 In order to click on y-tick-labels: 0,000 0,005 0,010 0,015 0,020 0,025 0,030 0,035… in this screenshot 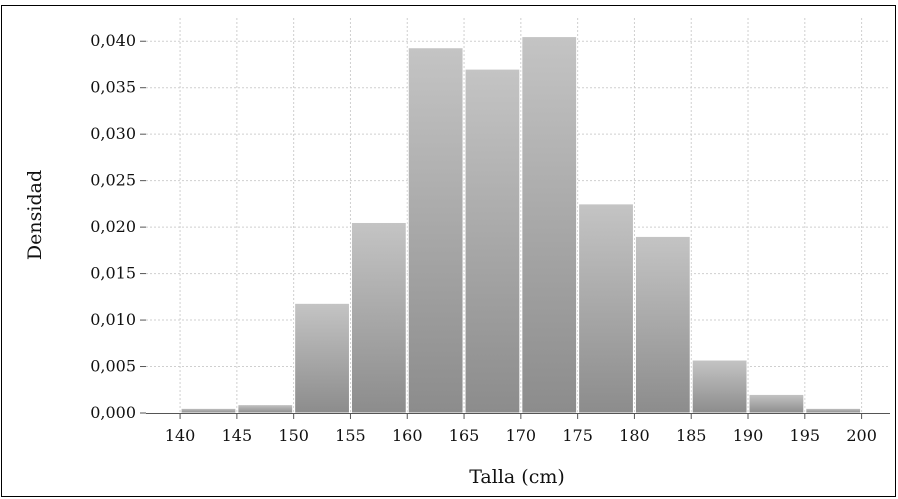, I will do `click(113, 226)`.